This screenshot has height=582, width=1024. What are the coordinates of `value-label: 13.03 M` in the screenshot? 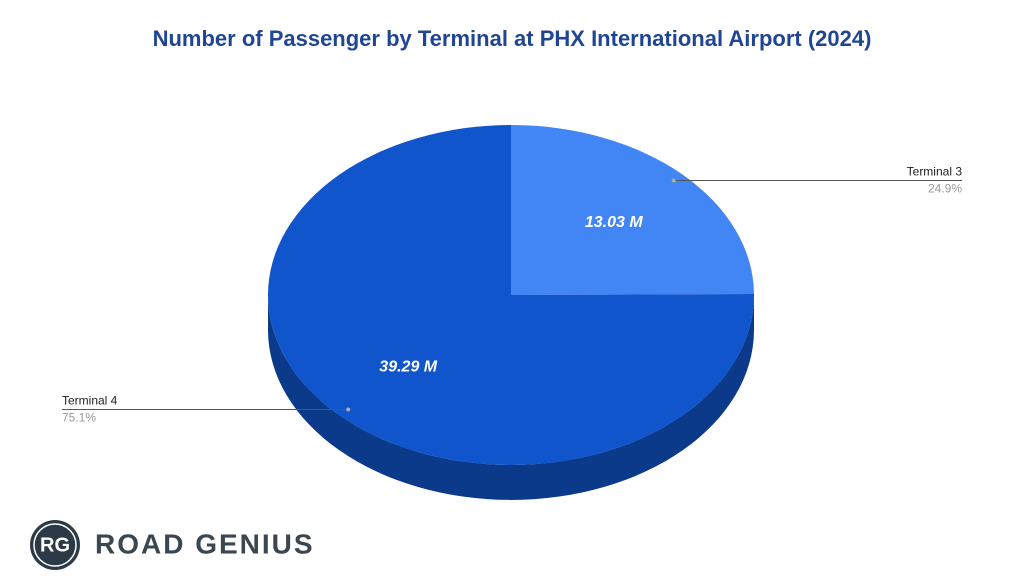 It's located at (614, 222).